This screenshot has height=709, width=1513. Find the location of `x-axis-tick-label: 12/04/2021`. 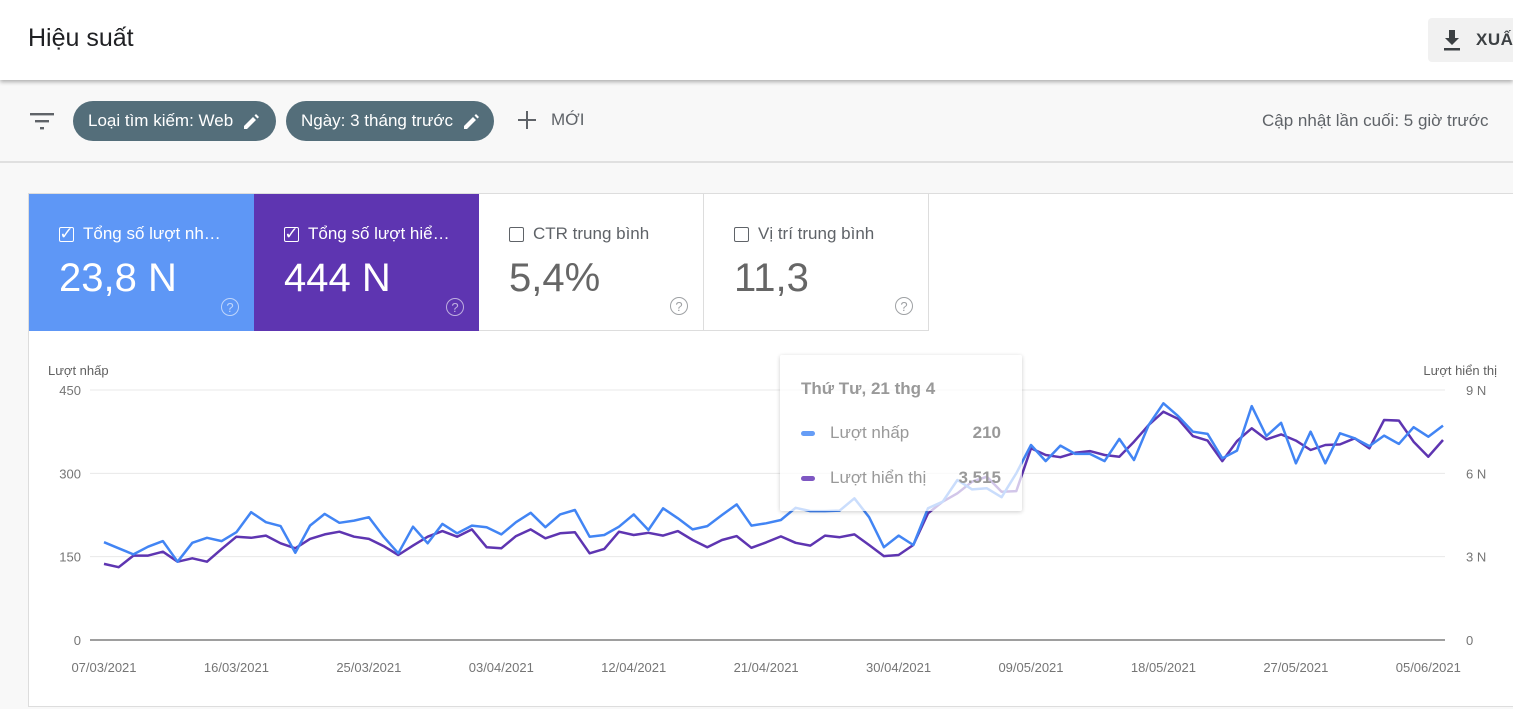

x-axis-tick-label: 12/04/2021 is located at coordinates (633, 667).